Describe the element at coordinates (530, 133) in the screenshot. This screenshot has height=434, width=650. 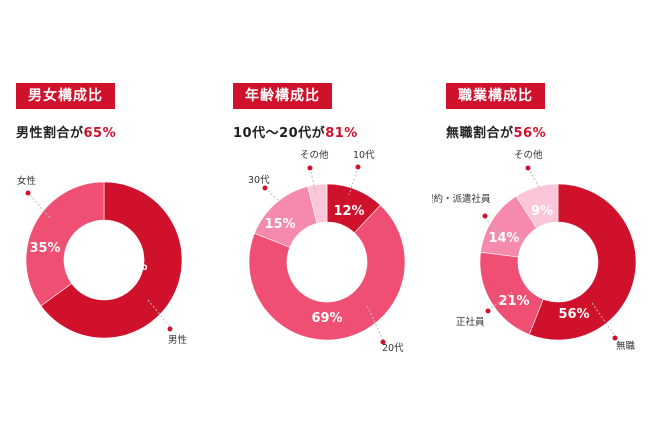
I see `occupation-subtitle-value: 56%` at that location.